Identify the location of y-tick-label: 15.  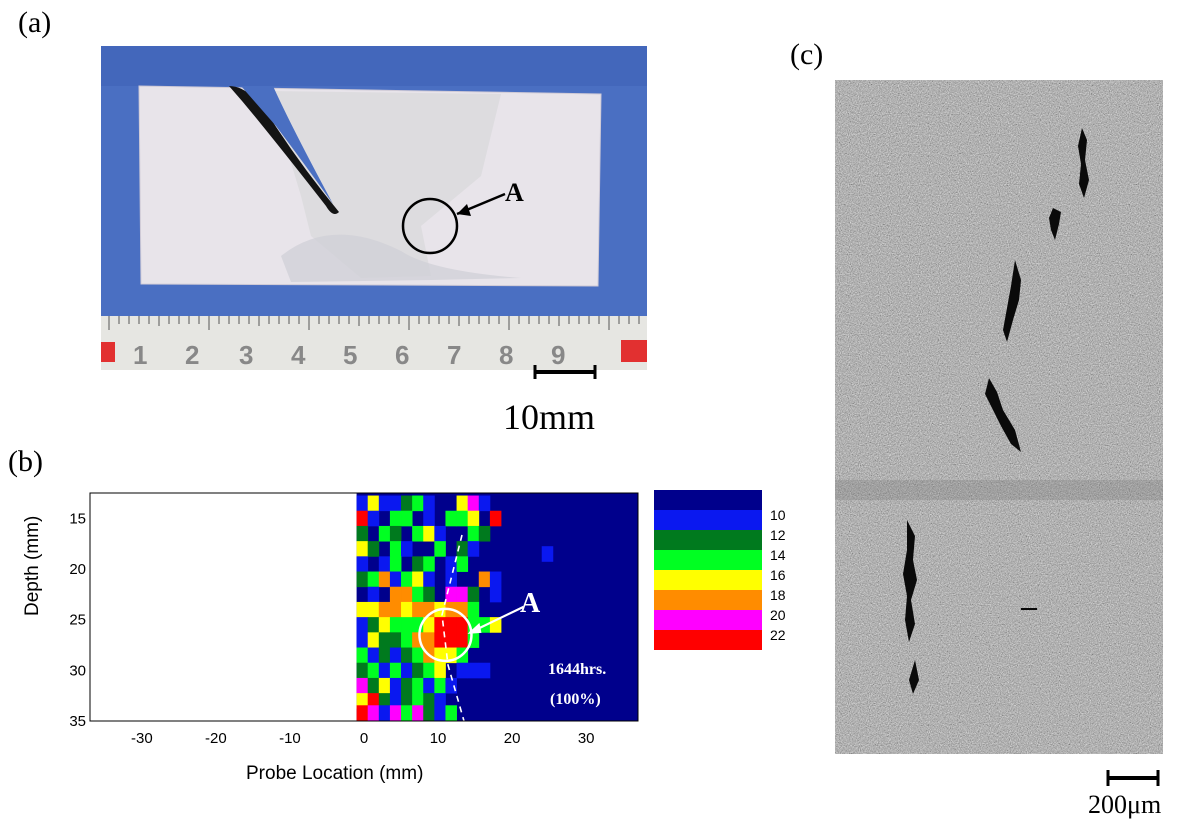
(78, 518).